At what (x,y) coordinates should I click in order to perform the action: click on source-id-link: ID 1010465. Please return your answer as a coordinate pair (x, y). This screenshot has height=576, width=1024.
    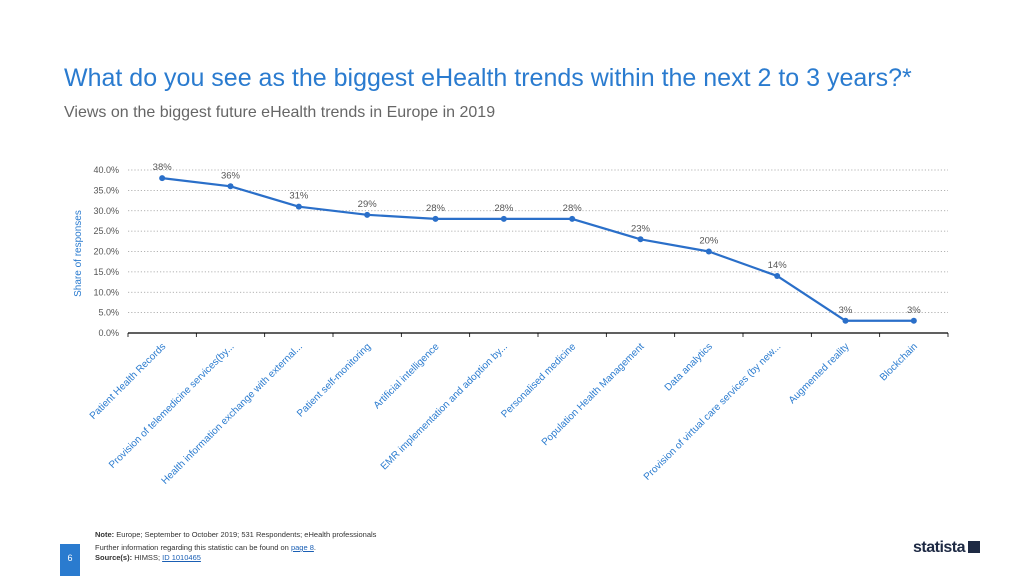
    Looking at the image, I should click on (181, 557).